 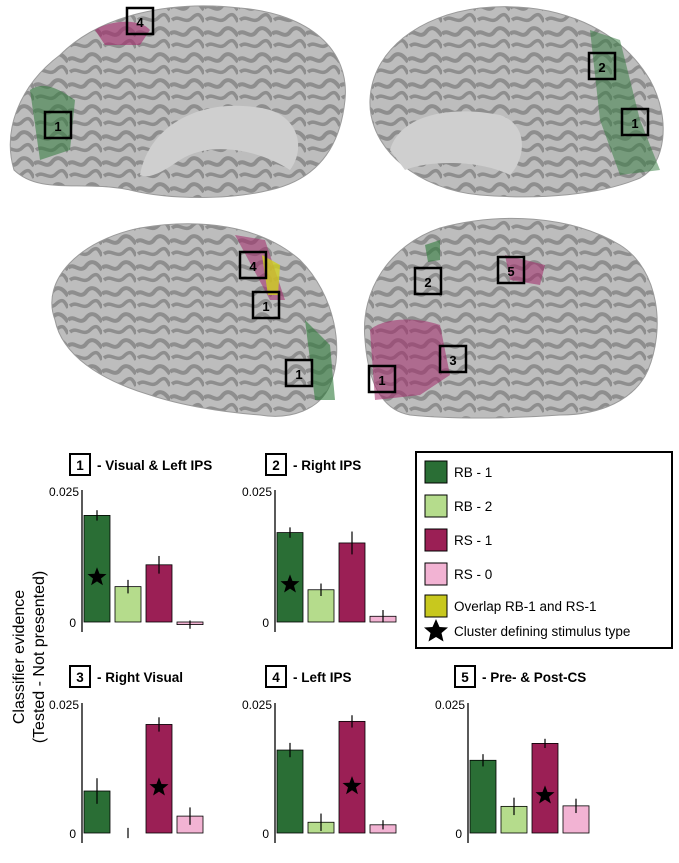 I want to click on panel-number: 5, so click(x=465, y=677).